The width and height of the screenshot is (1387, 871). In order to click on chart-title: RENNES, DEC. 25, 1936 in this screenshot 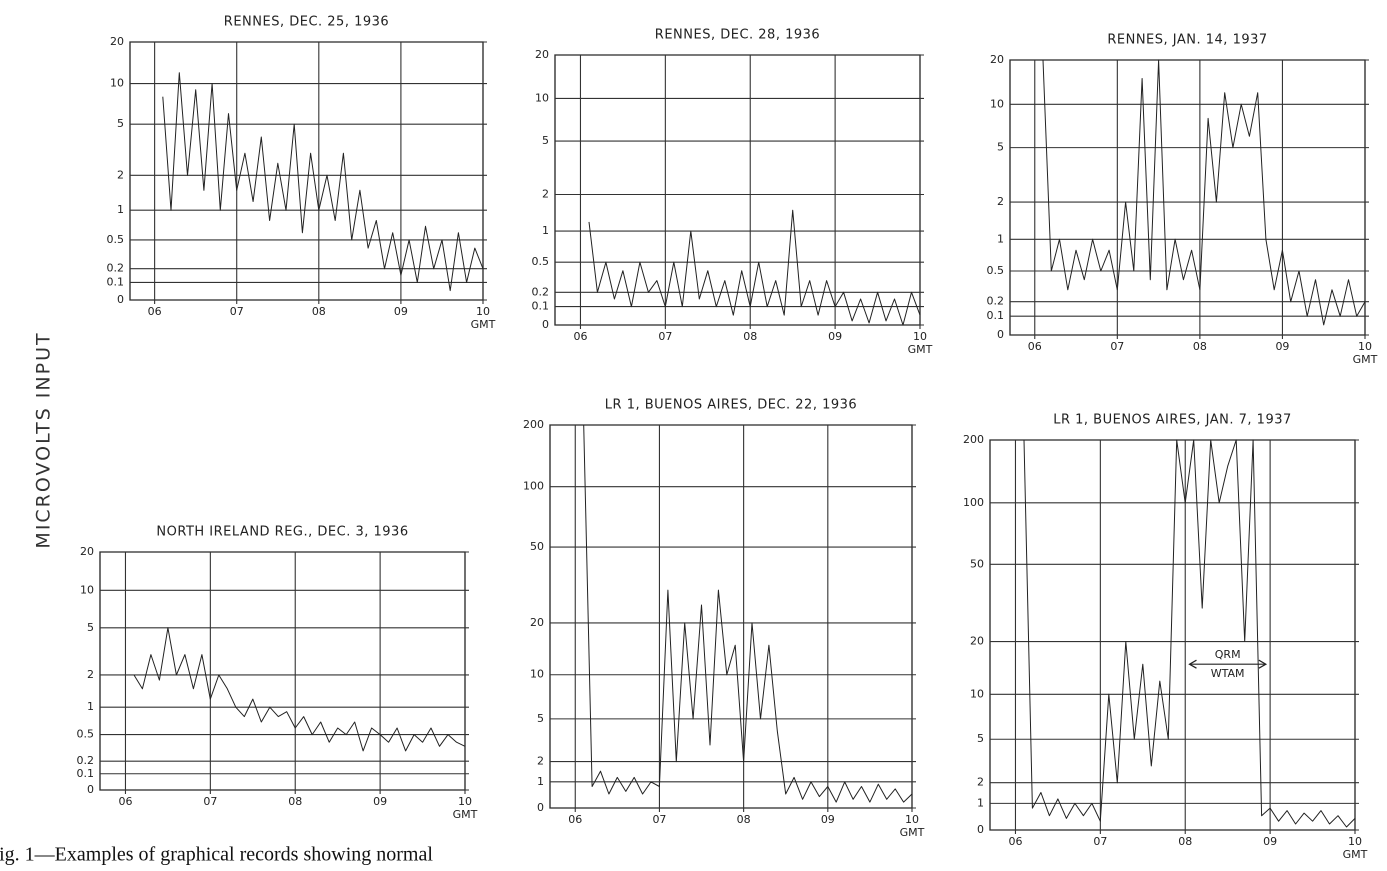, I will do `click(306, 22)`.